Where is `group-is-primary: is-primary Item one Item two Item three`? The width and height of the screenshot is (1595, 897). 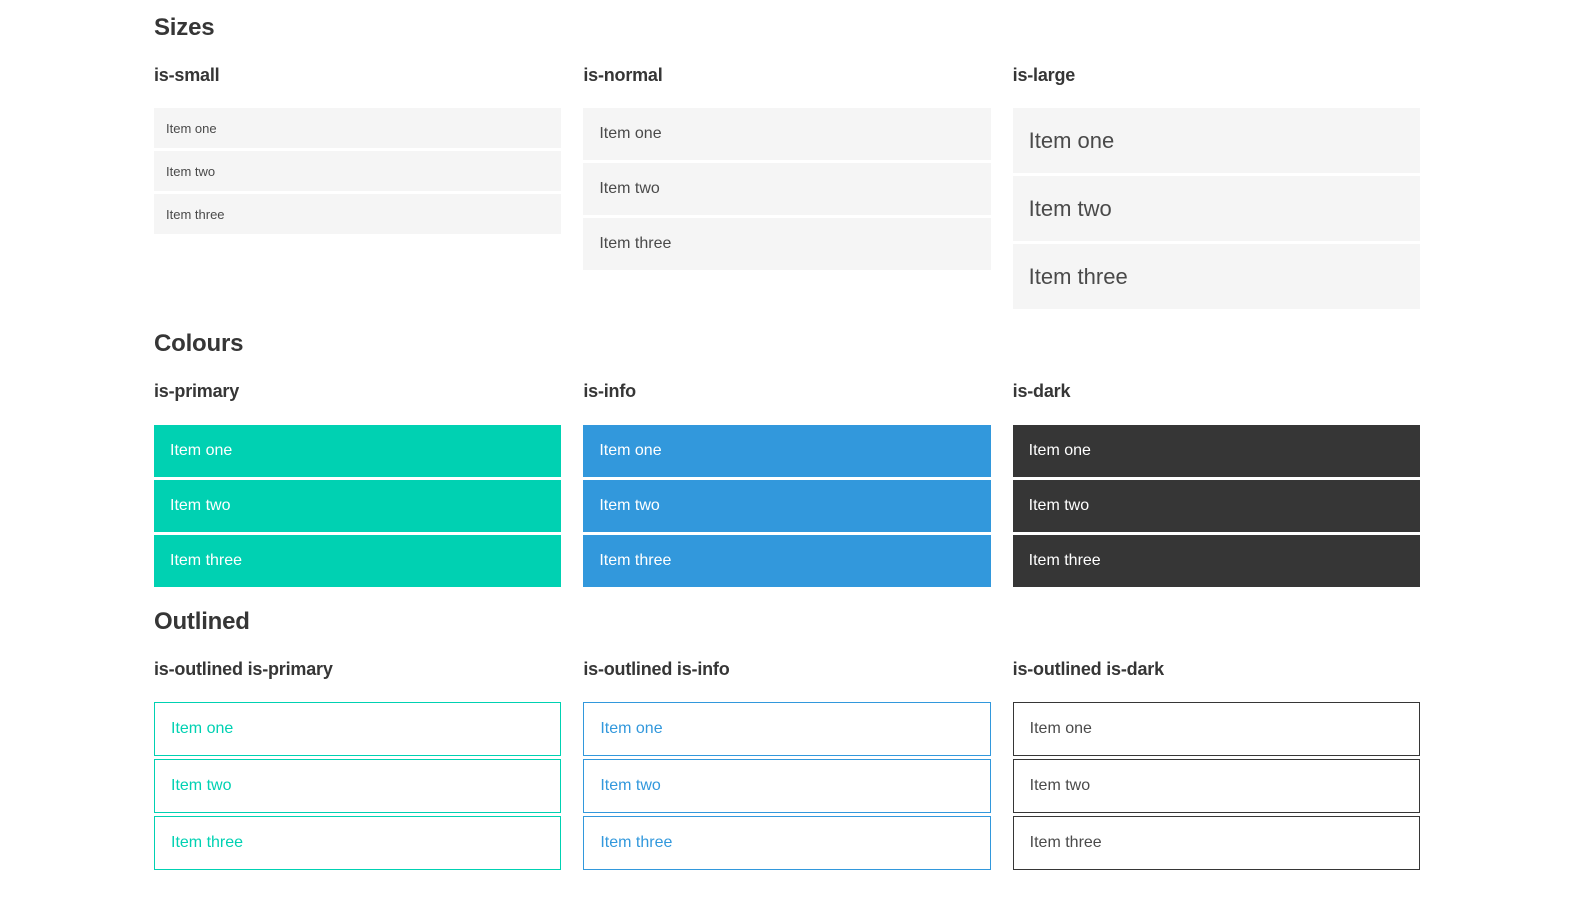
group-is-primary: is-primary Item one Item two Item three is located at coordinates (358, 485).